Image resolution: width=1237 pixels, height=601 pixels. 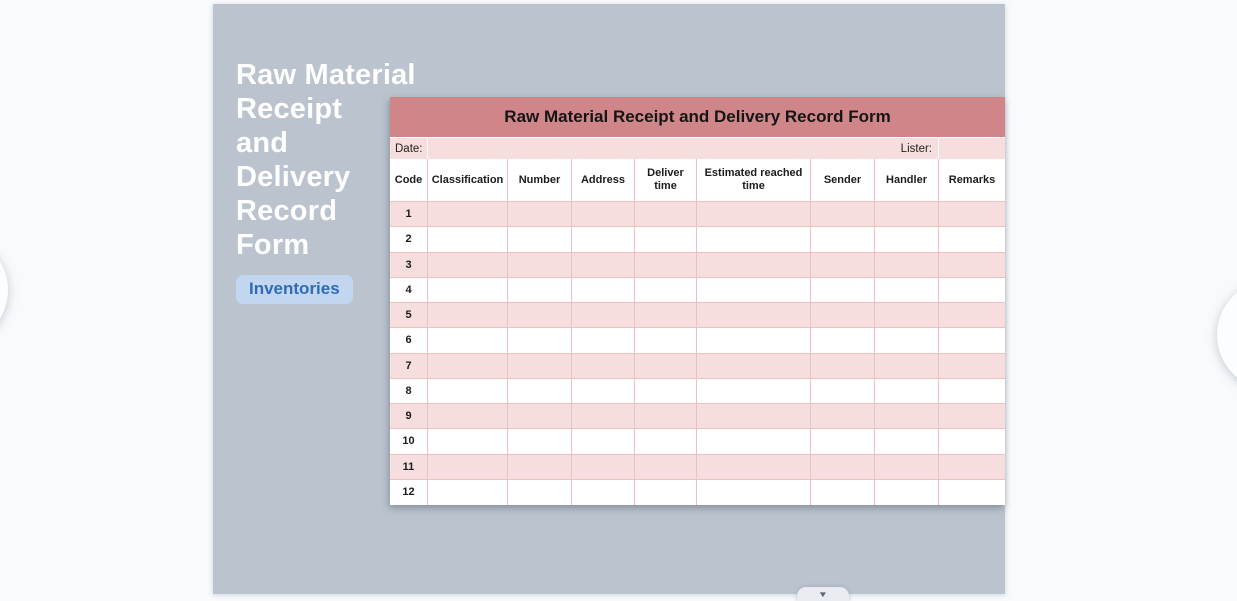 I want to click on row-number-cell: 6, so click(x=409, y=340).